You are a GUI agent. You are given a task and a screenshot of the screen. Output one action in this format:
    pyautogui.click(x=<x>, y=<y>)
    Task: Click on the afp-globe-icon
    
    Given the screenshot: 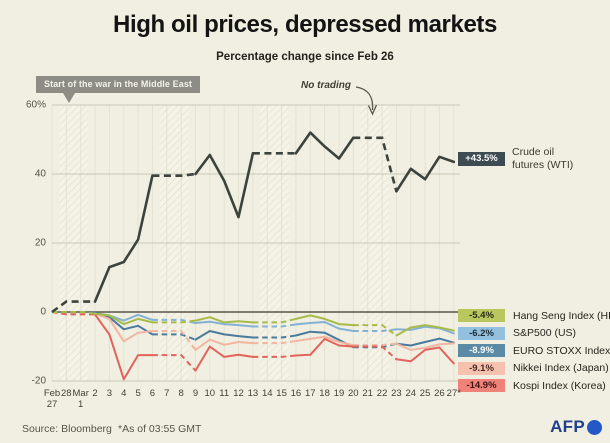 What is the action you would take?
    pyautogui.click(x=594, y=427)
    